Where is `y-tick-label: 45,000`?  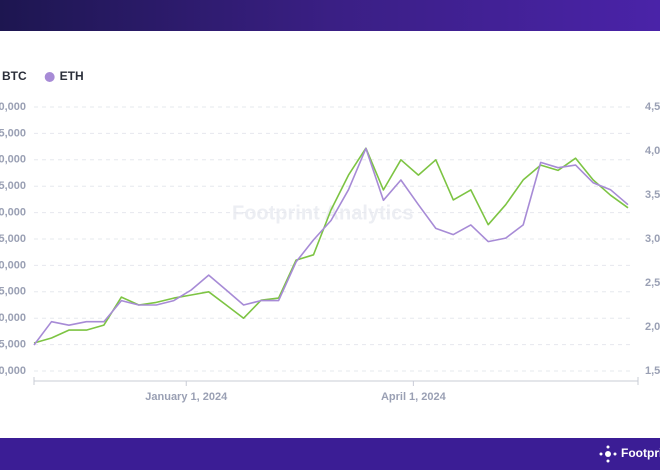
y-tick-label: 45,000 is located at coordinates (13, 292).